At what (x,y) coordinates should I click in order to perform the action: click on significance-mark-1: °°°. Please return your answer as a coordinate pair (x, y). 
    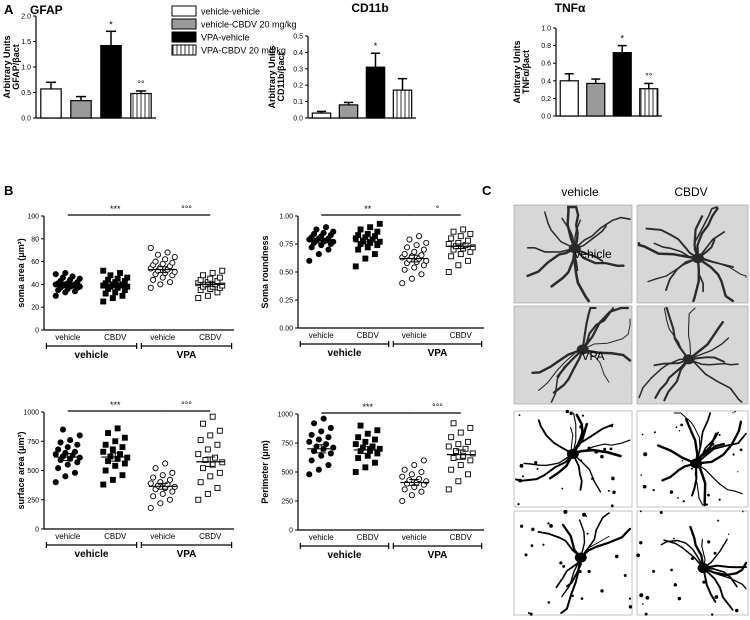
    Looking at the image, I should click on (186, 405).